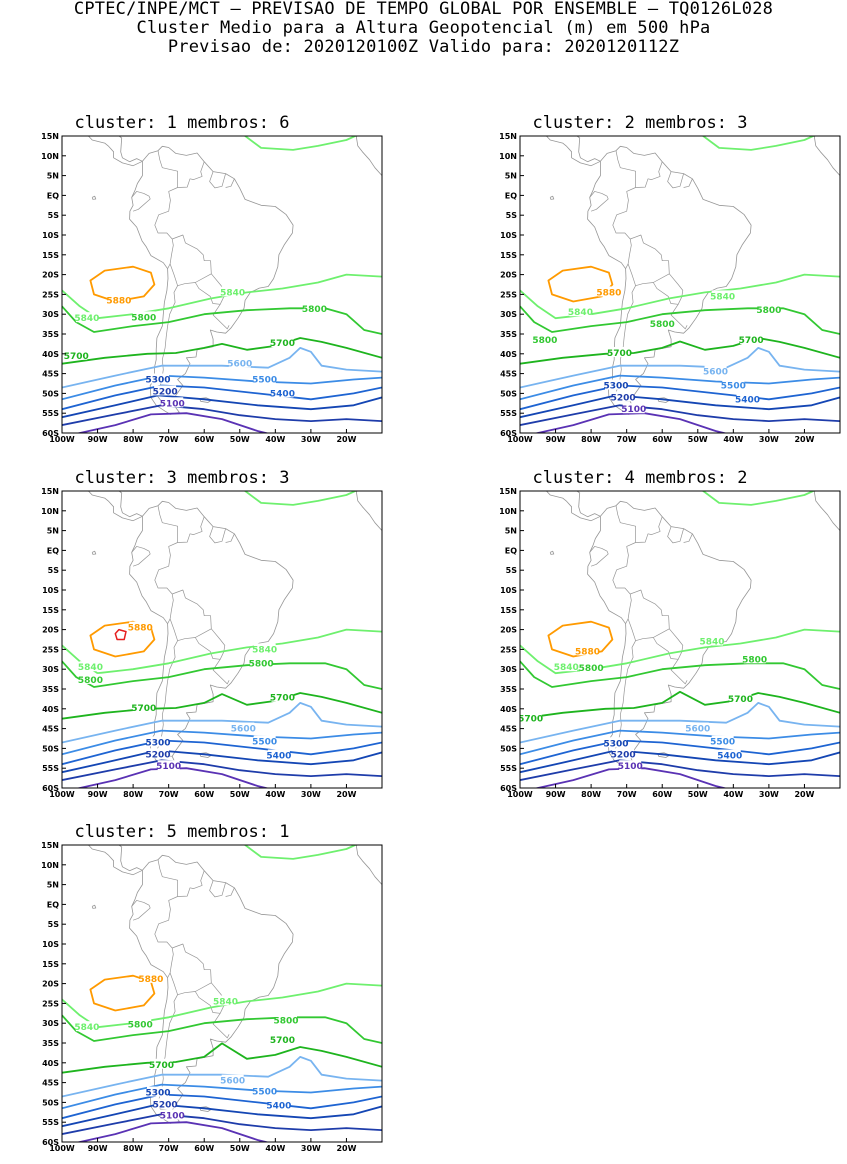  Describe the element at coordinates (50, 354) in the screenshot. I see `lat-tick-label: 40S` at that location.